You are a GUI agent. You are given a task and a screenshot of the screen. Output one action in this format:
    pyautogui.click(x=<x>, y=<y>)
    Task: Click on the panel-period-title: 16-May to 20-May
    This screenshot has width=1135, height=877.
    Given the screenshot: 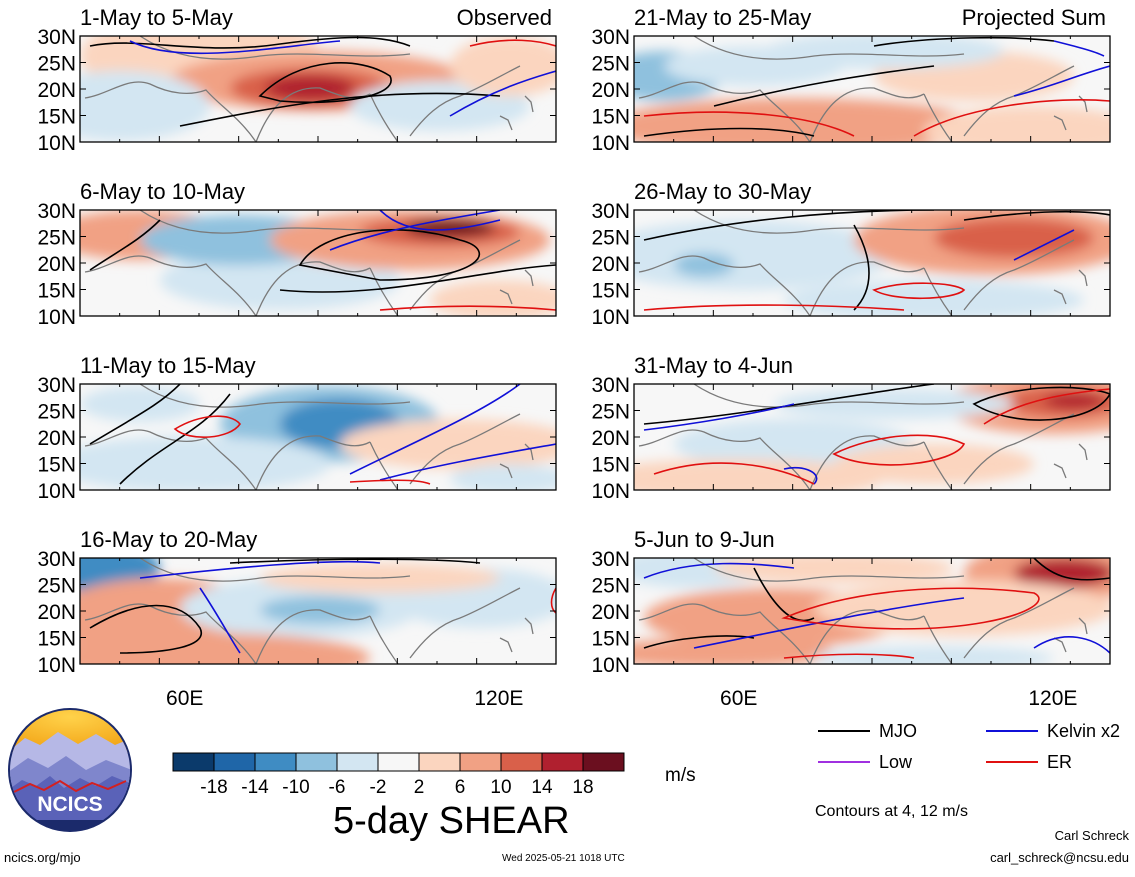 What is the action you would take?
    pyautogui.click(x=168, y=539)
    